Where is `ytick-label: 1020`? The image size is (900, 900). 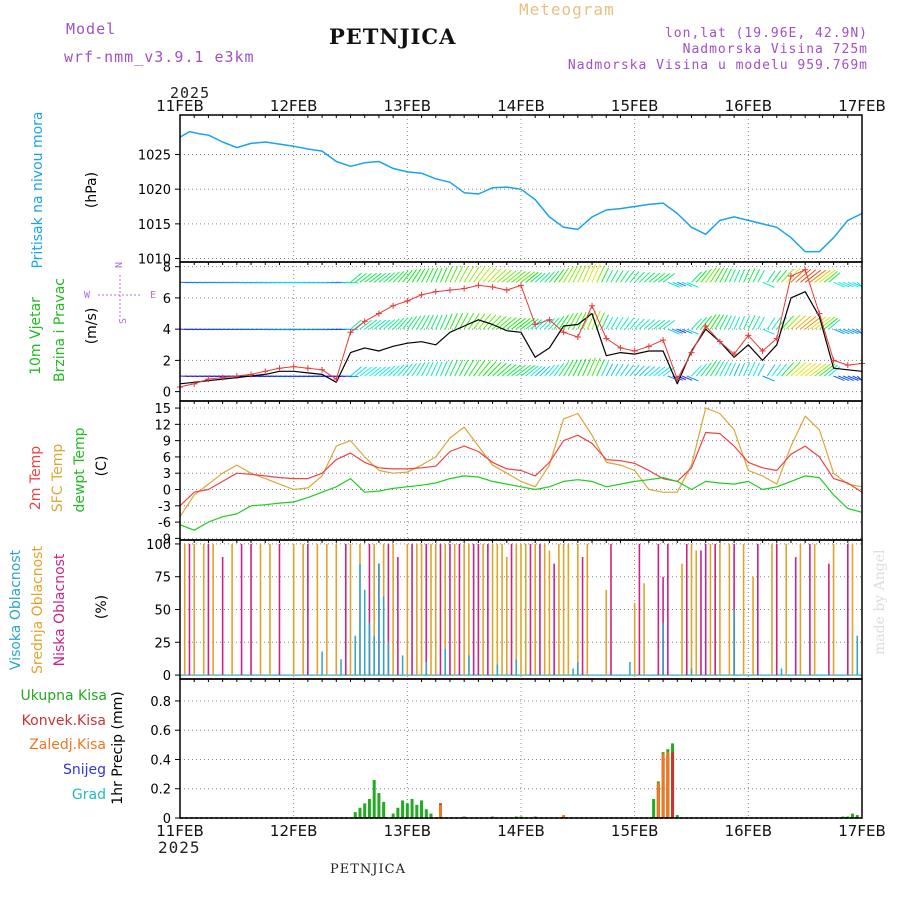 ytick-label: 1020 is located at coordinates (154, 190).